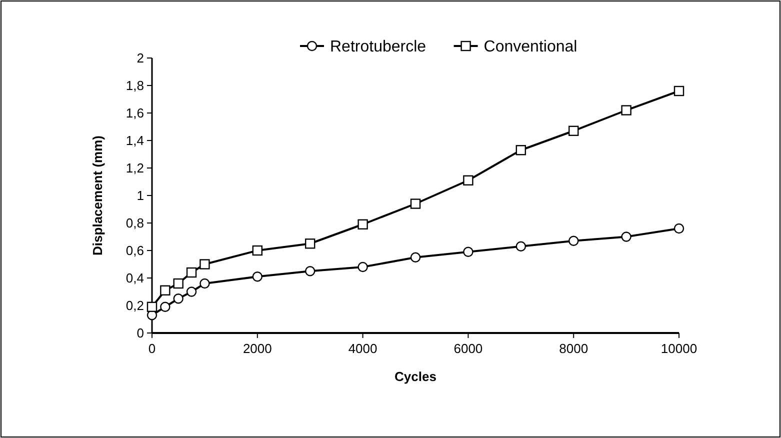  I want to click on x-tick-label: 8000, so click(573, 348).